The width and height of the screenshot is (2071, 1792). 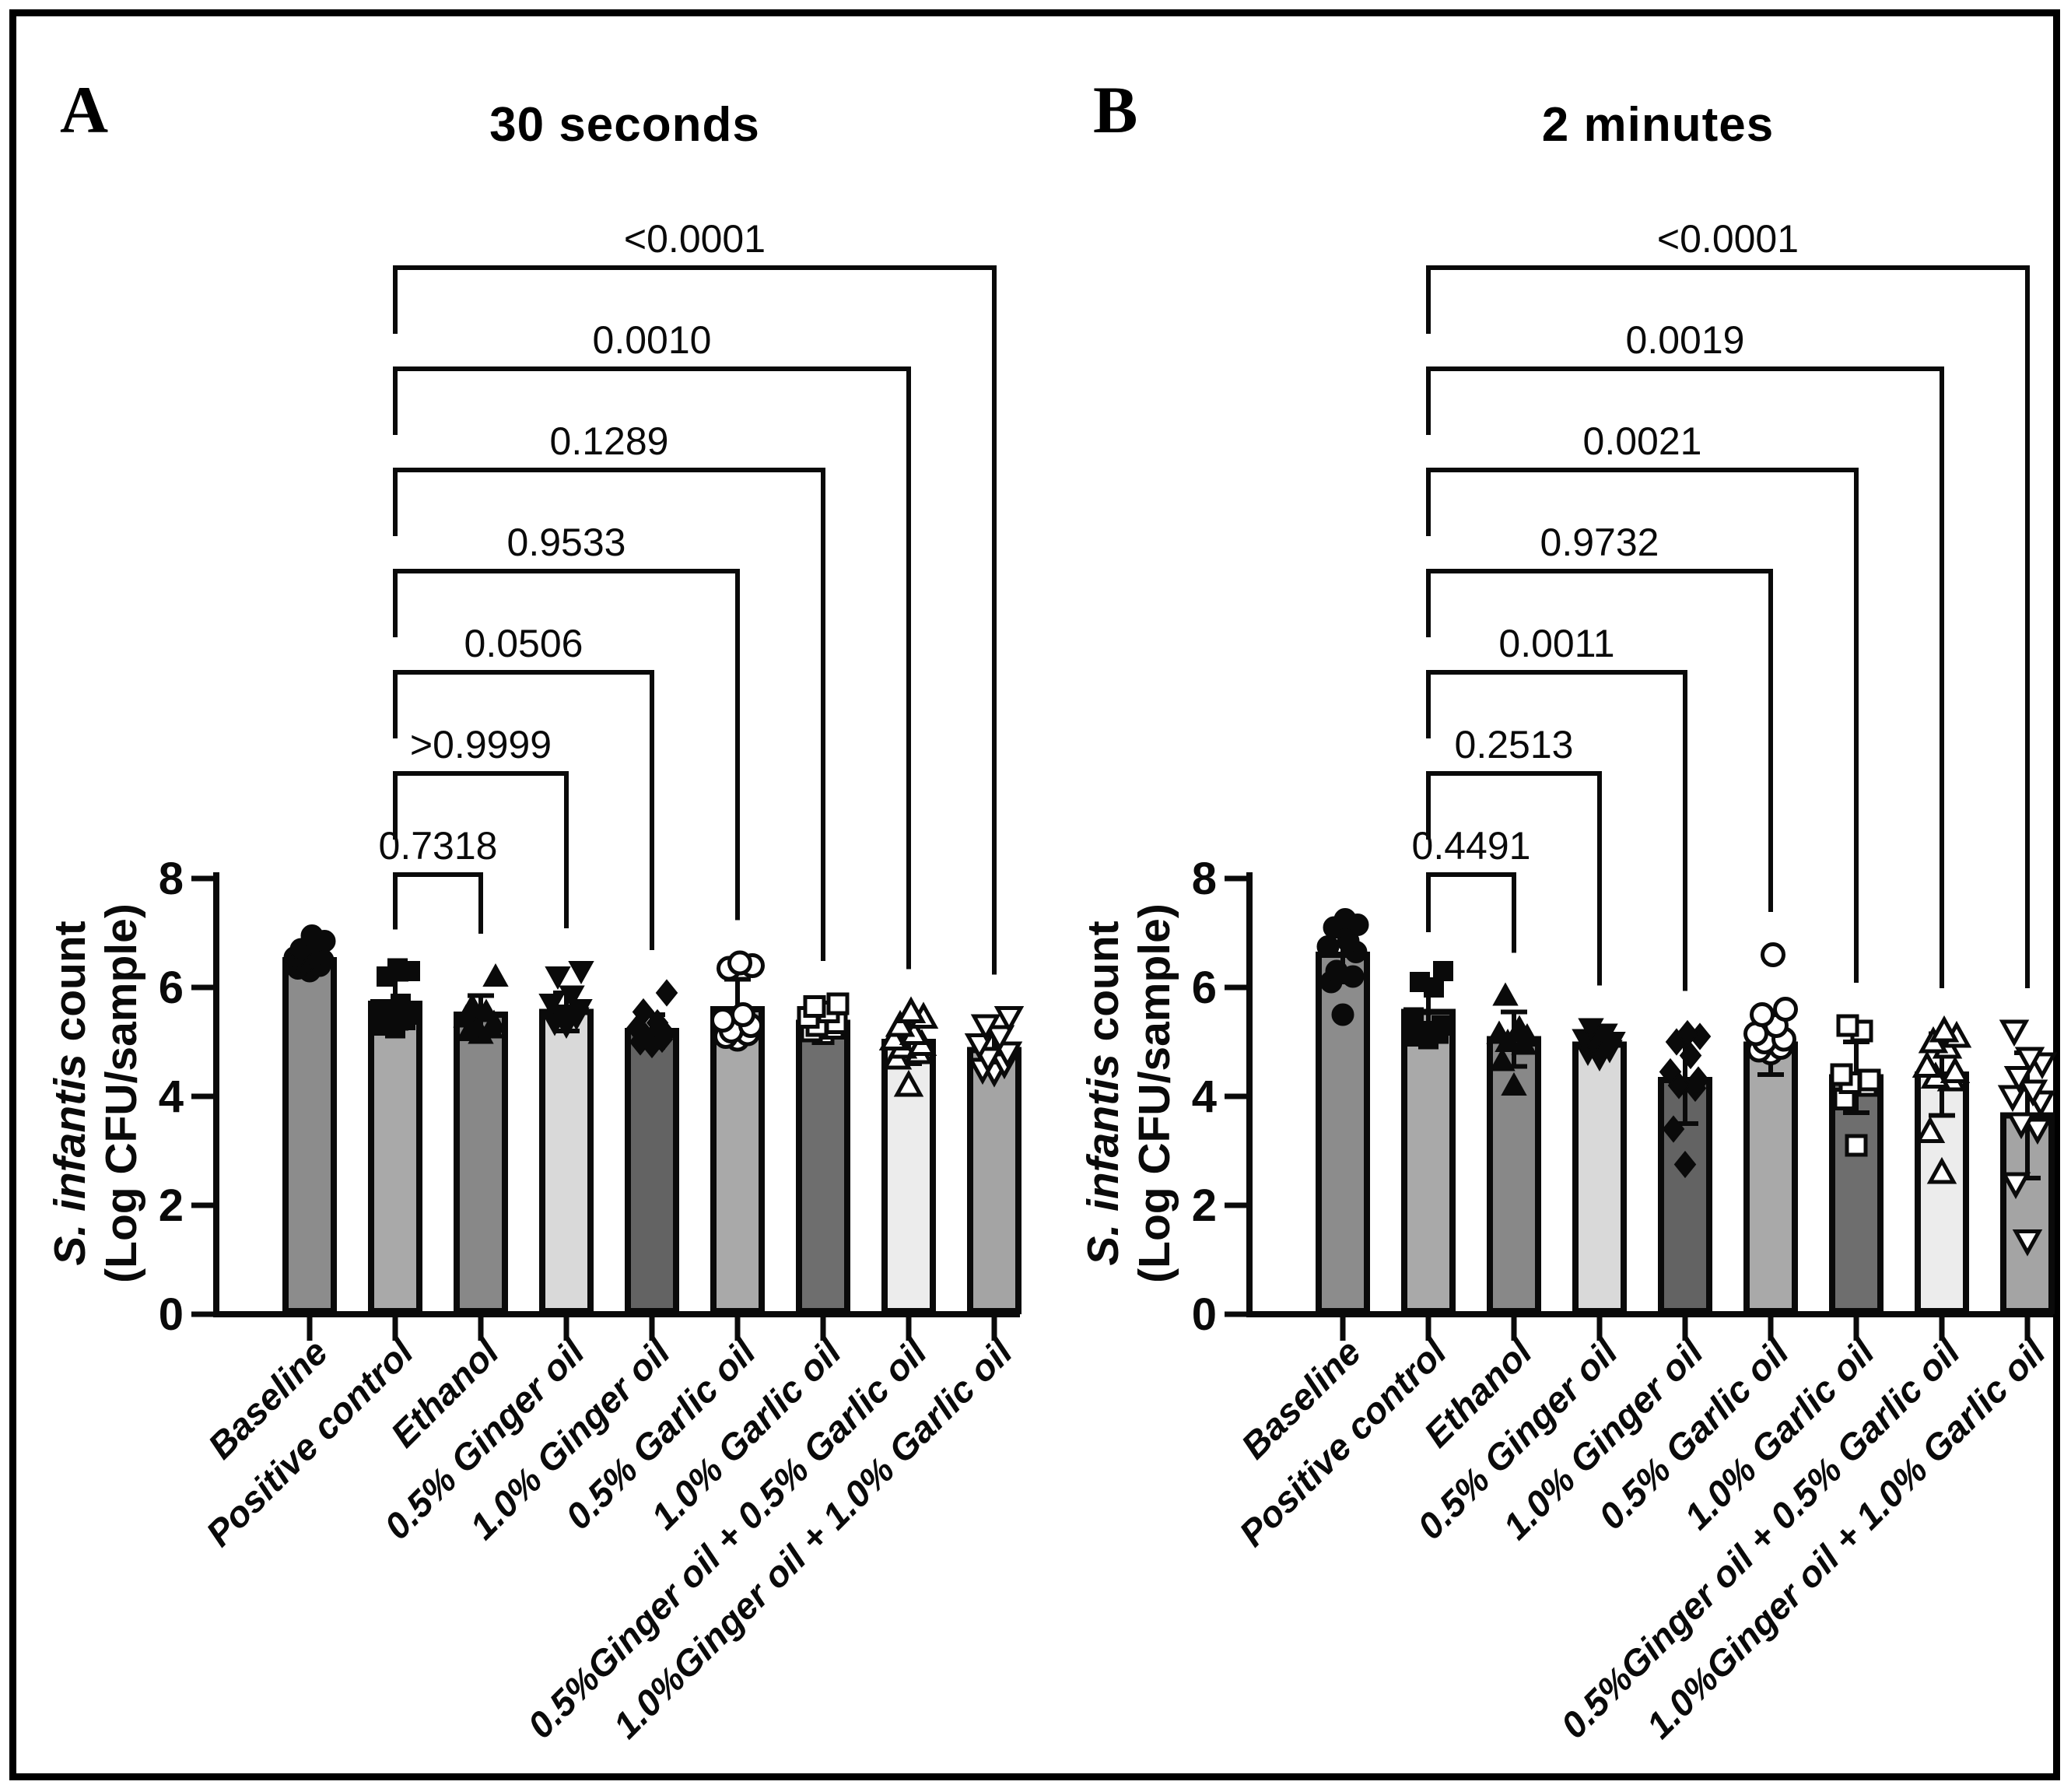 What do you see at coordinates (1471, 846) in the screenshot?
I see `p-value-label: 0.4491` at bounding box center [1471, 846].